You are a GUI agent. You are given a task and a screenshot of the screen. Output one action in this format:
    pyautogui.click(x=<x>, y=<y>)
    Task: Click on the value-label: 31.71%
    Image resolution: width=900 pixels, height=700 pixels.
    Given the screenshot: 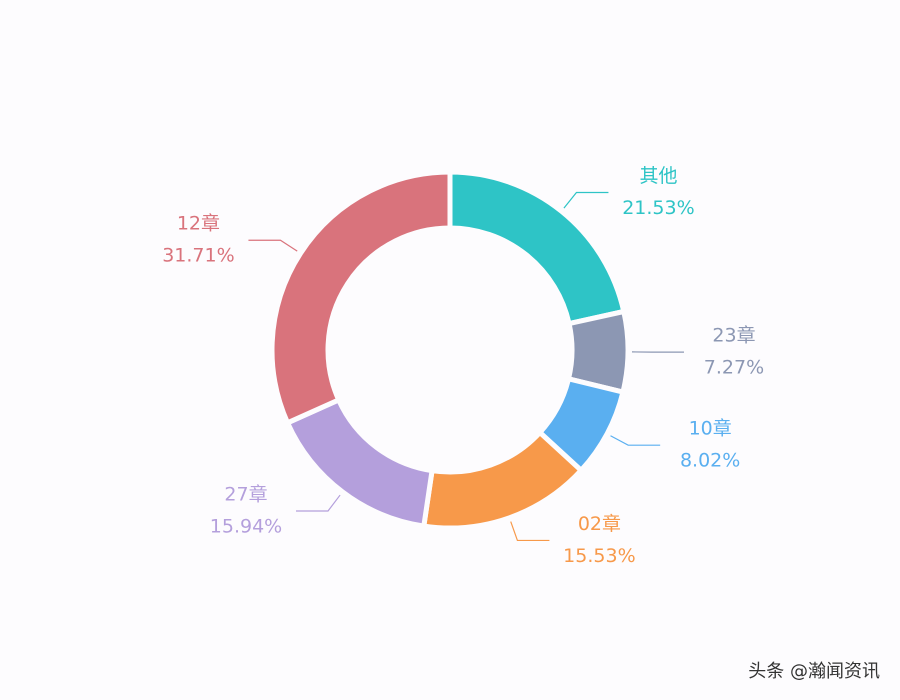 What is the action you would take?
    pyautogui.click(x=198, y=256)
    